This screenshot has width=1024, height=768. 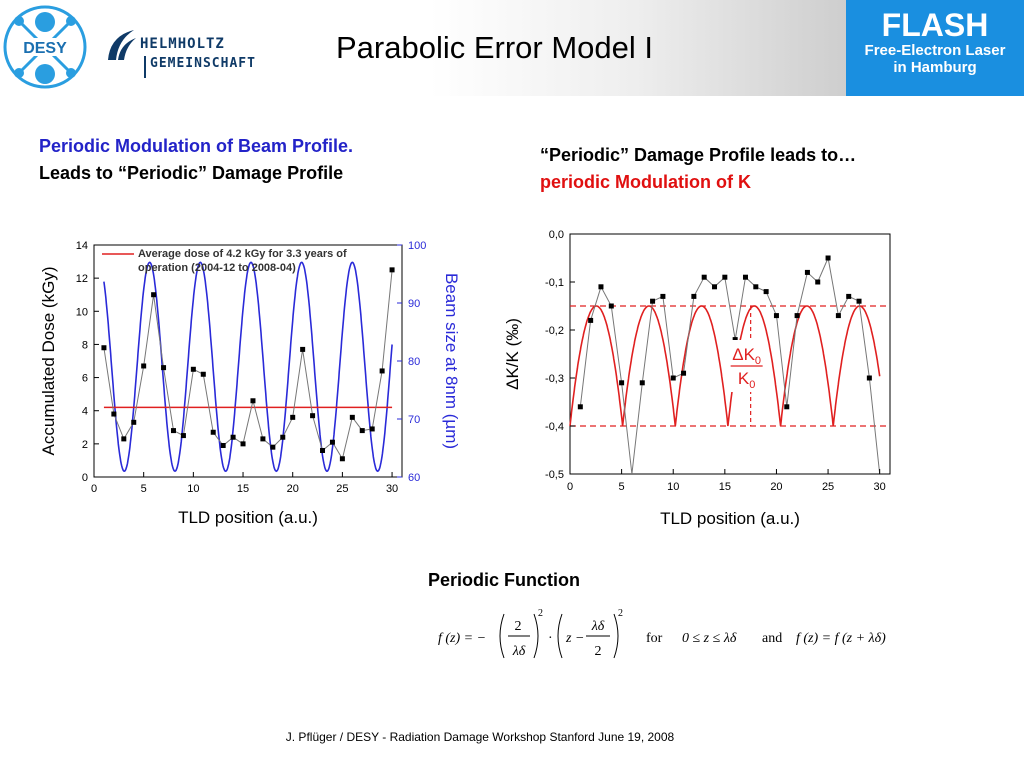 I want to click on delta-k-annotation: ΔK0 K0, so click(x=746, y=366).